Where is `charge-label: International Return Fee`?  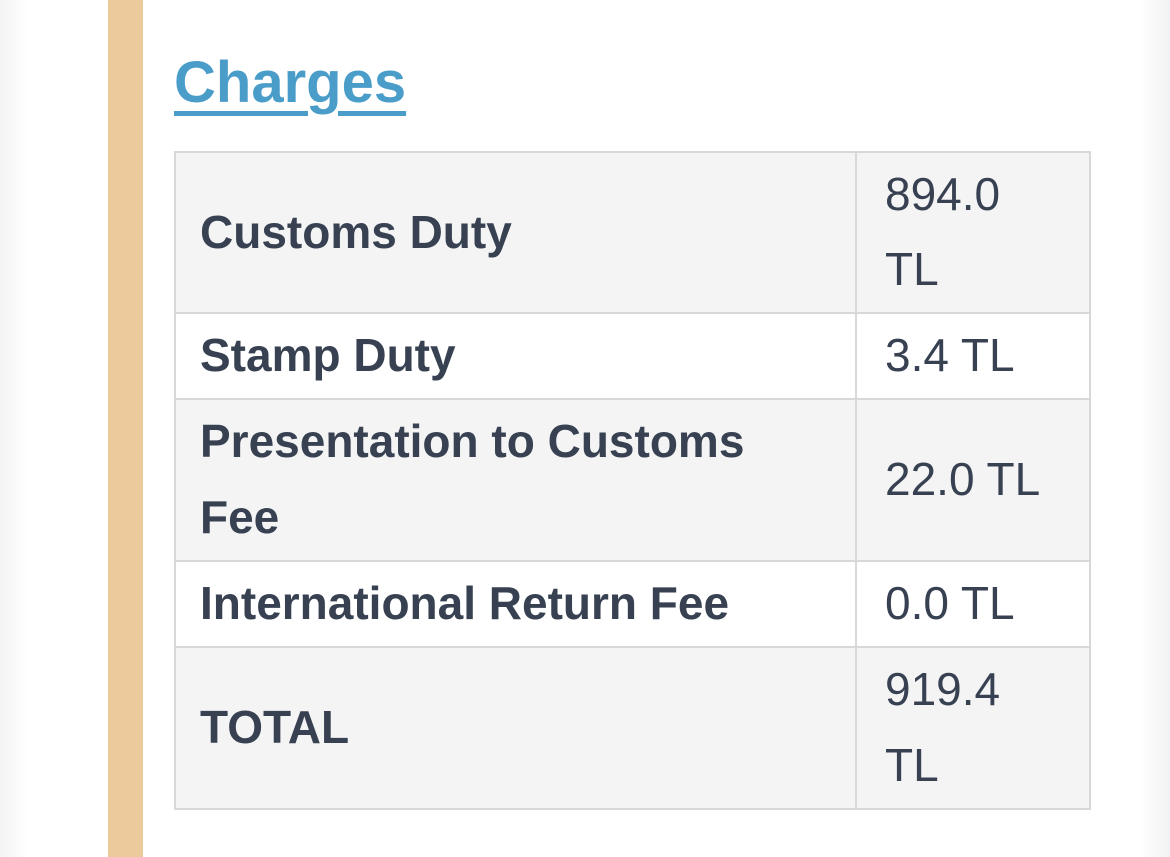 charge-label: International Return Fee is located at coordinates (515, 604).